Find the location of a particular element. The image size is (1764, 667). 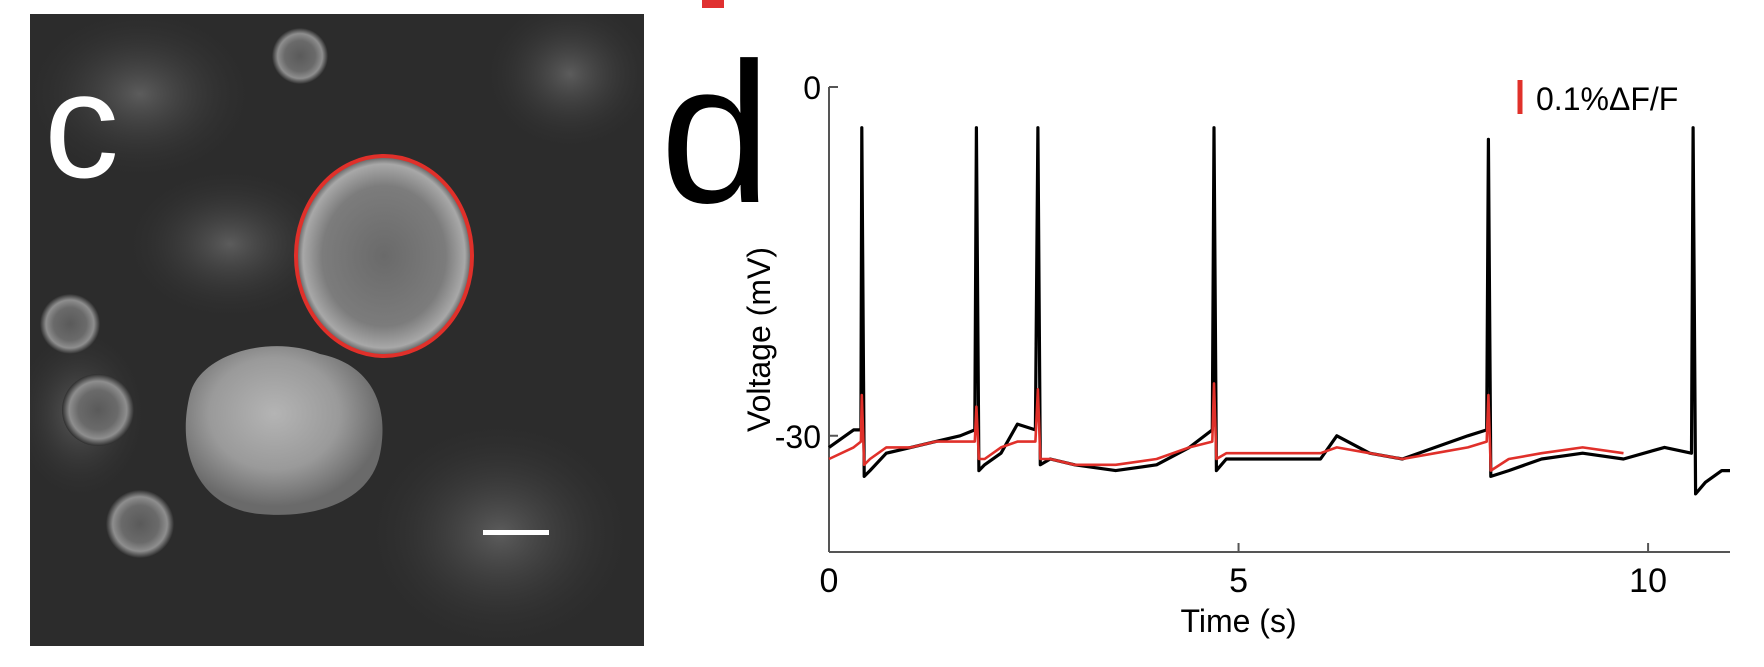

x-axis-label: Time (s) is located at coordinates (1238, 621).